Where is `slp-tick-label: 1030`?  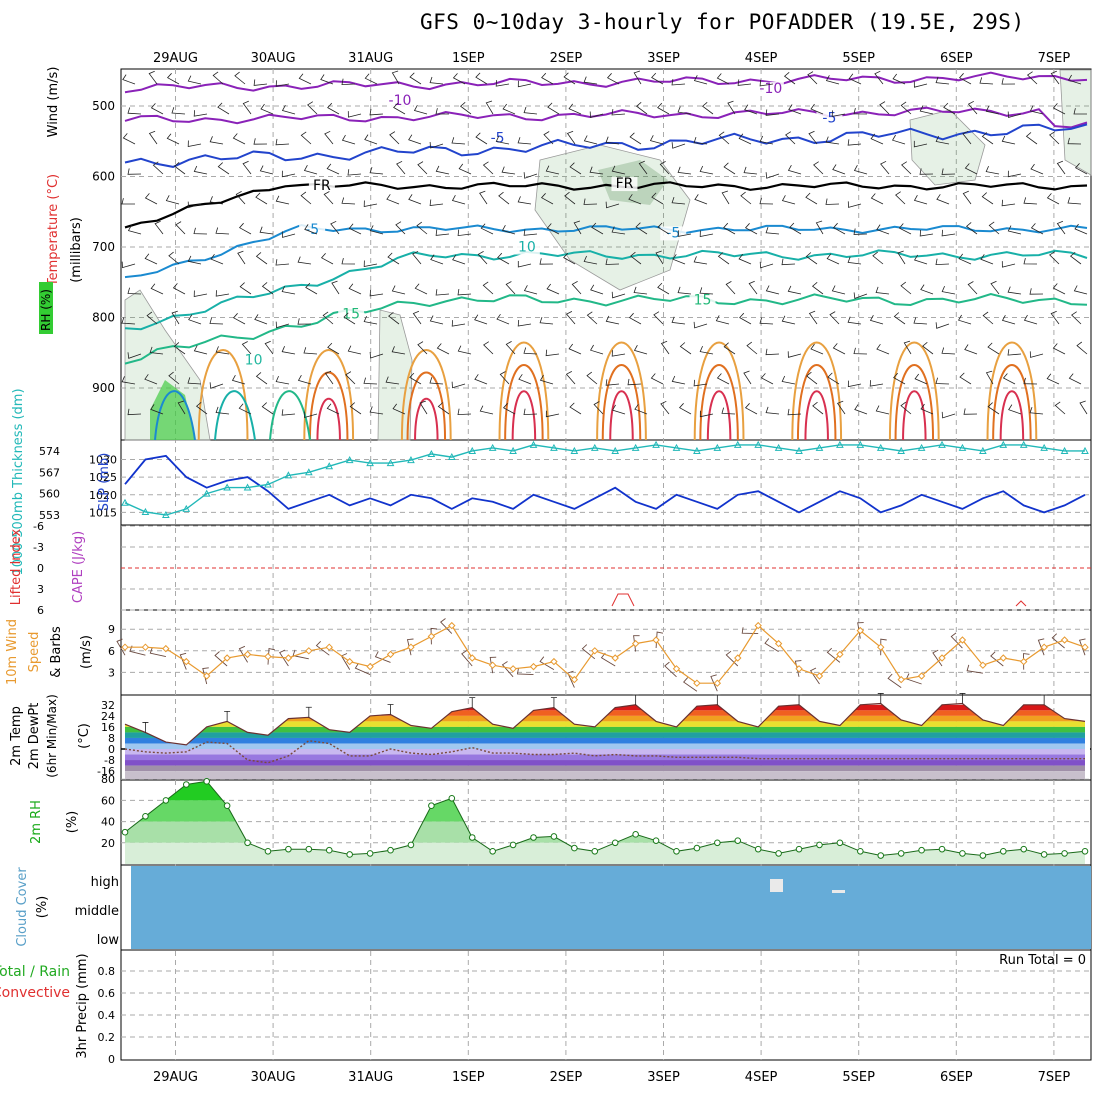 slp-tick-label: 1030 is located at coordinates (103, 459).